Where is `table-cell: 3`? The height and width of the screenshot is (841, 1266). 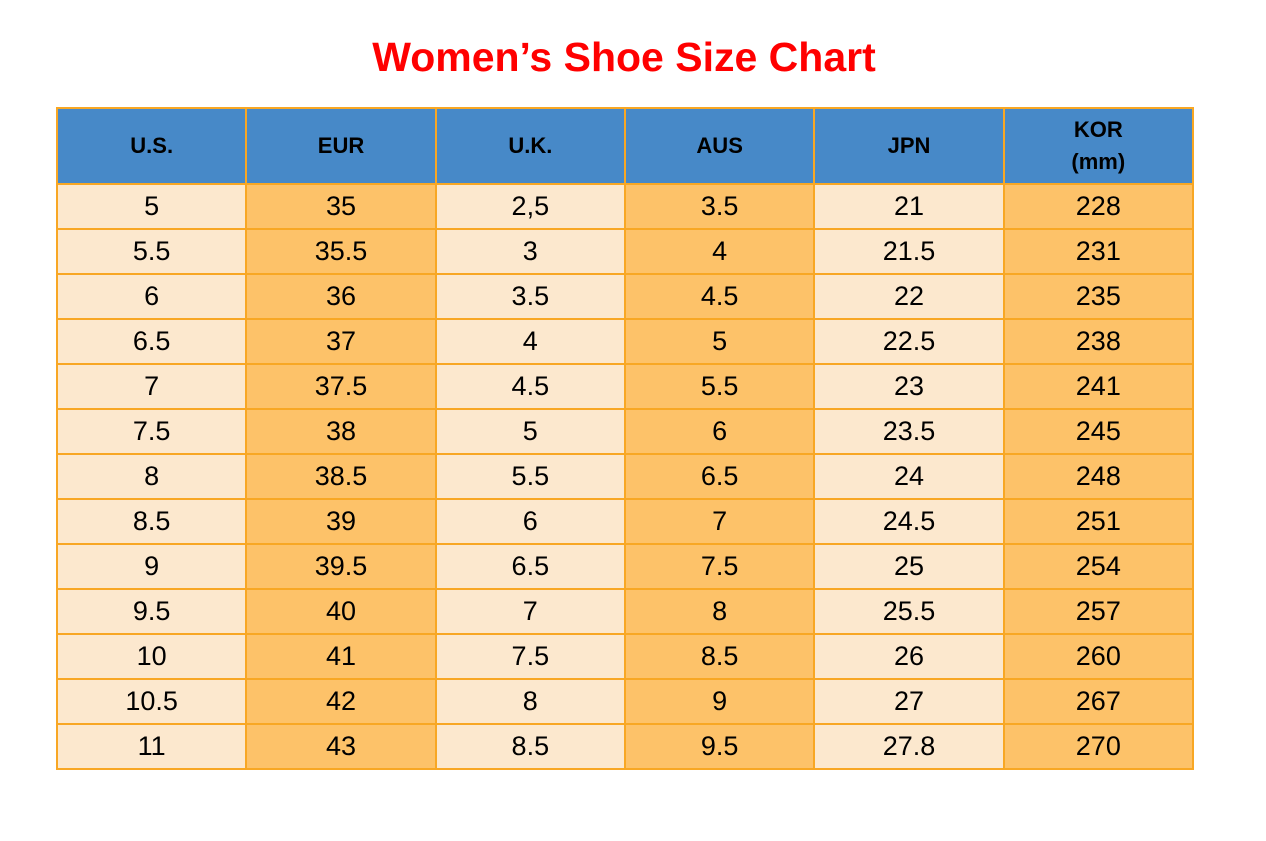
table-cell: 3 is located at coordinates (530, 251).